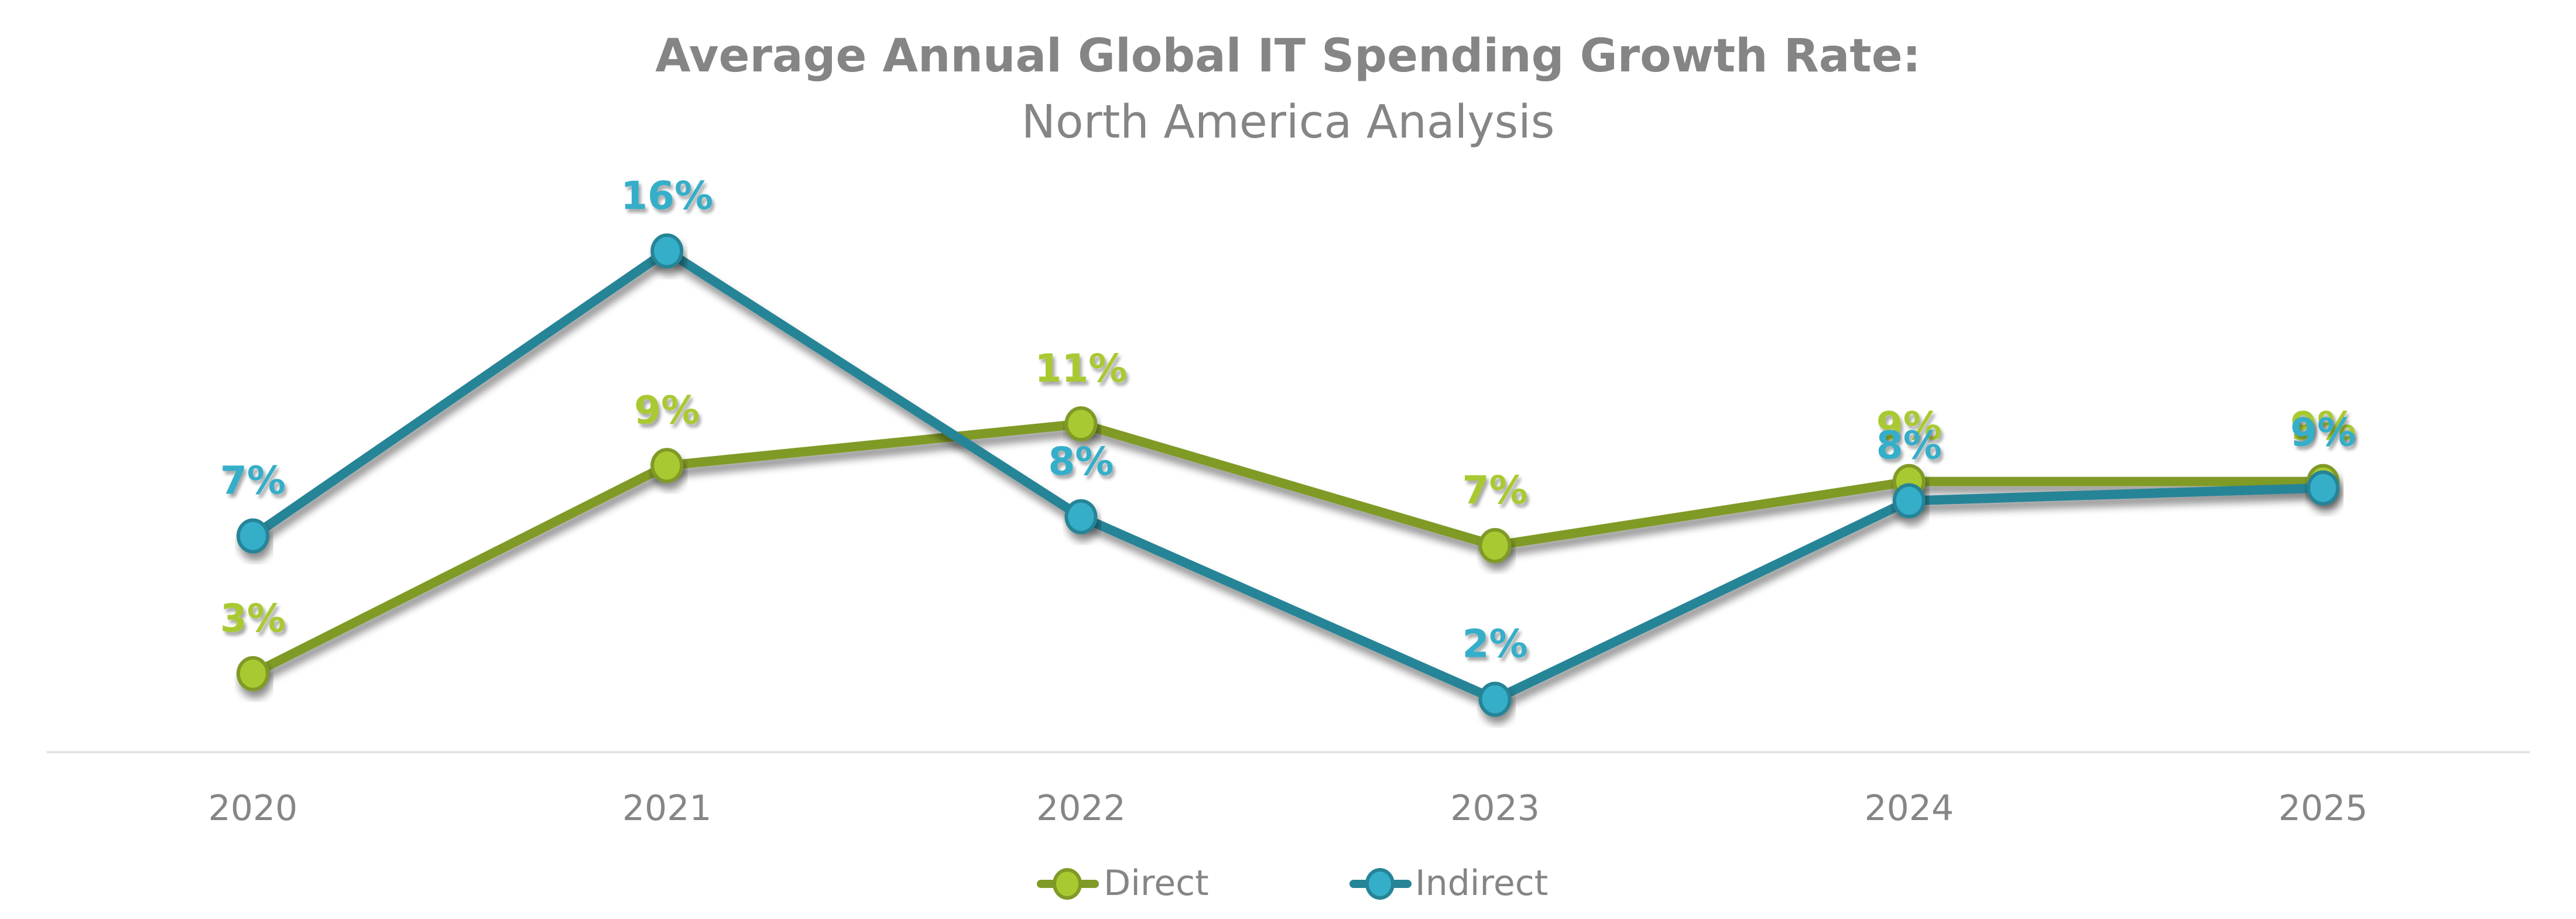 The image size is (2576, 919). What do you see at coordinates (1495, 699) in the screenshot?
I see `data-point-indirect-2023` at bounding box center [1495, 699].